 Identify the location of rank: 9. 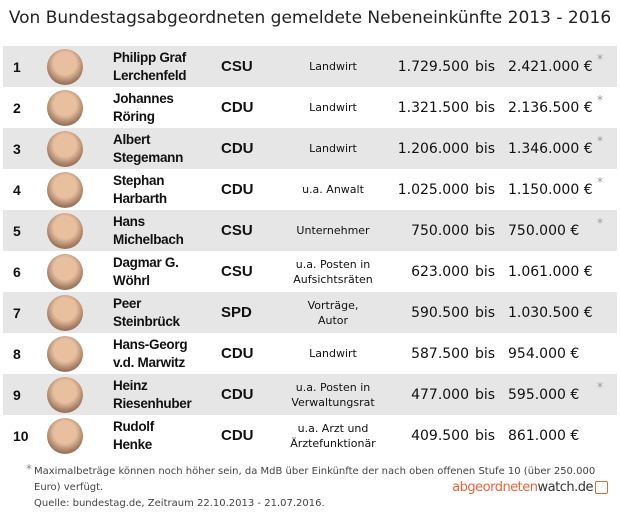
(17, 394).